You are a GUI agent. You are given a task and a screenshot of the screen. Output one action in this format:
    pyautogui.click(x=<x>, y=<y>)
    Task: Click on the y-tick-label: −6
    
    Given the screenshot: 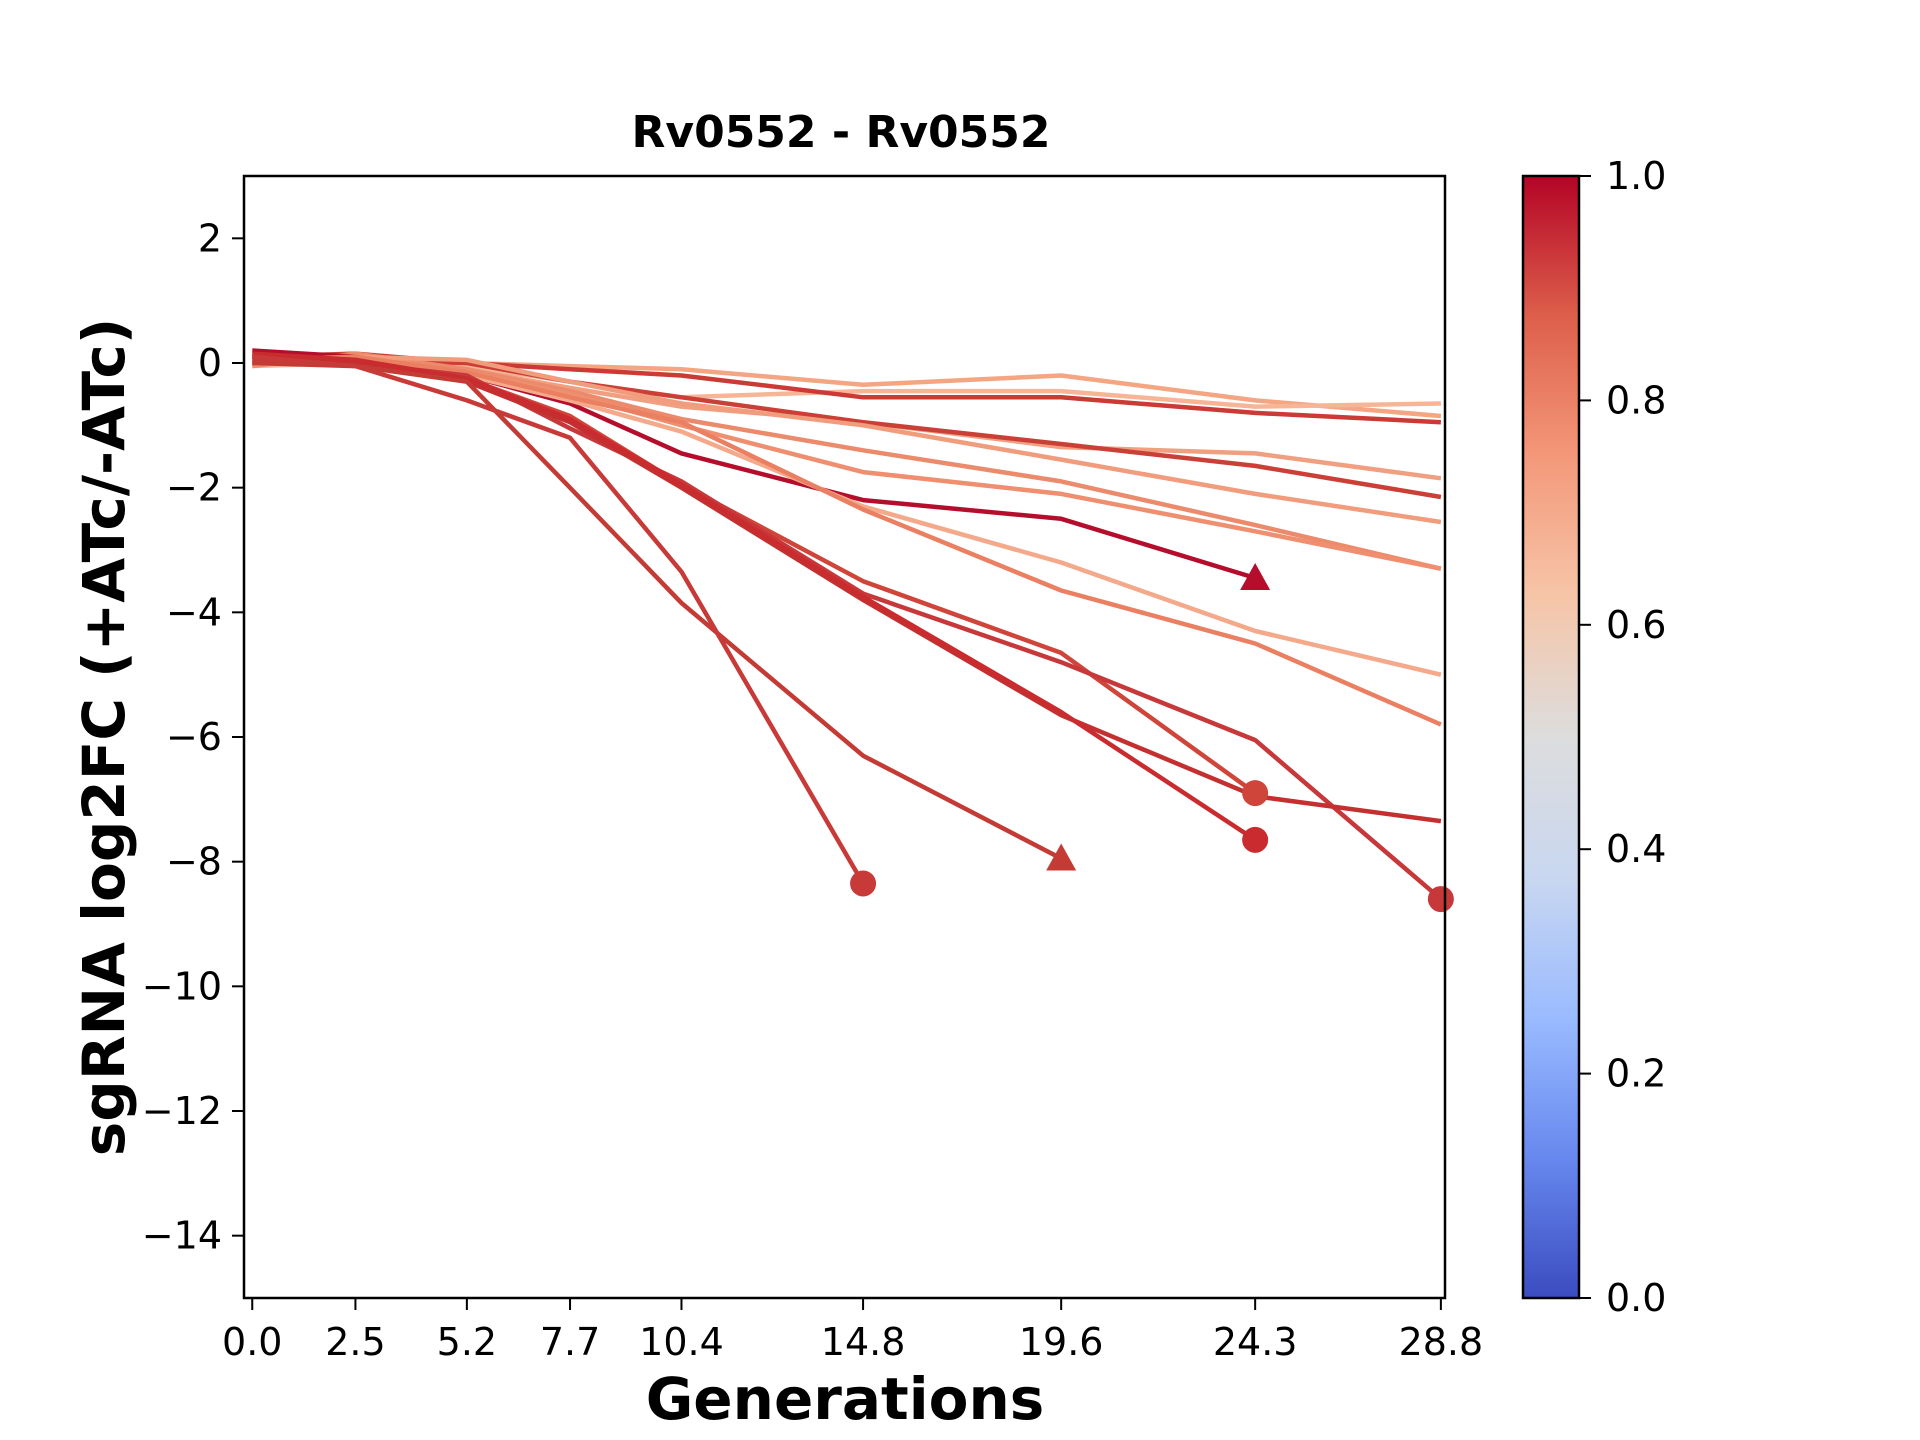 What is the action you would take?
    pyautogui.click(x=194, y=737)
    